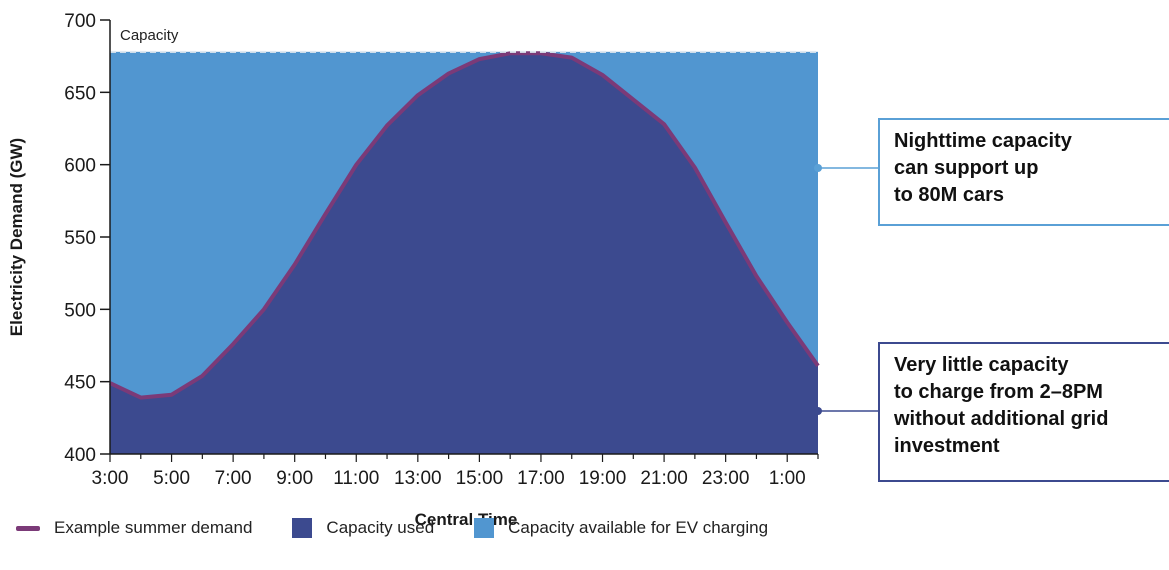 The height and width of the screenshot is (570, 1169). I want to click on callout-line: Very little capacity, so click(981, 365).